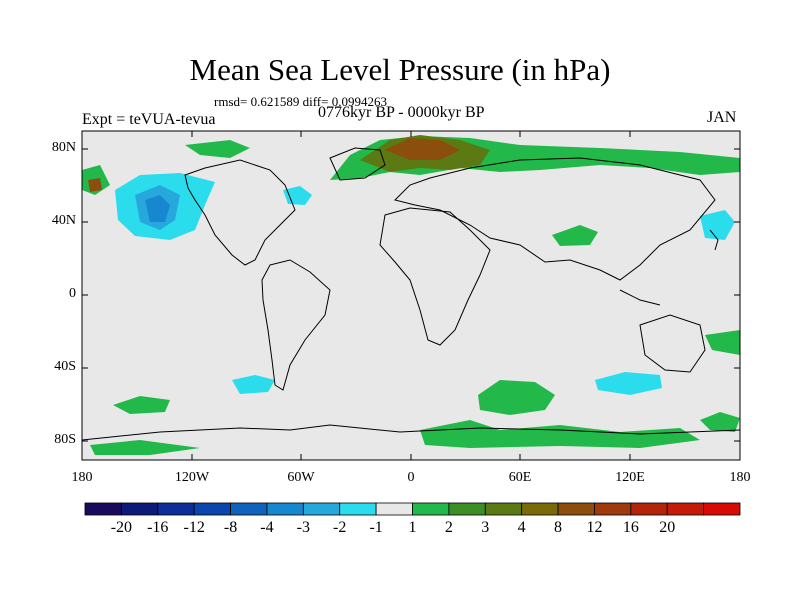  What do you see at coordinates (485, 527) in the screenshot?
I see `colorbar-tick-label: 3` at bounding box center [485, 527].